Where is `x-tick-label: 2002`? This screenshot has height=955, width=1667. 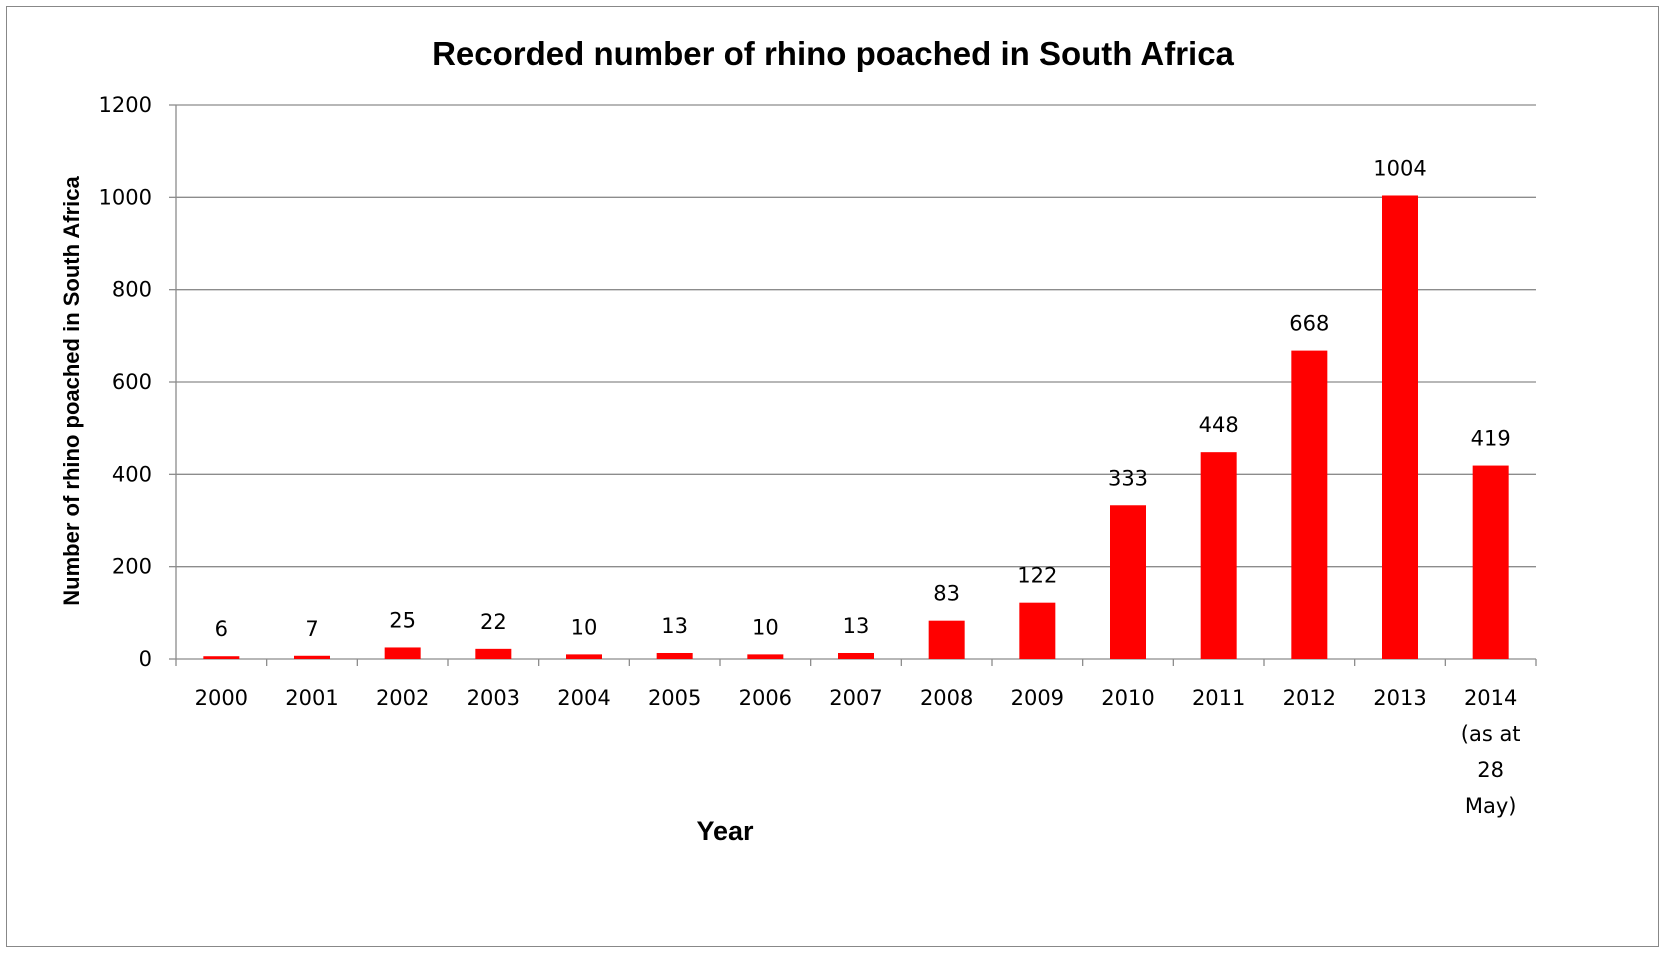
x-tick-label: 2002 is located at coordinates (402, 698).